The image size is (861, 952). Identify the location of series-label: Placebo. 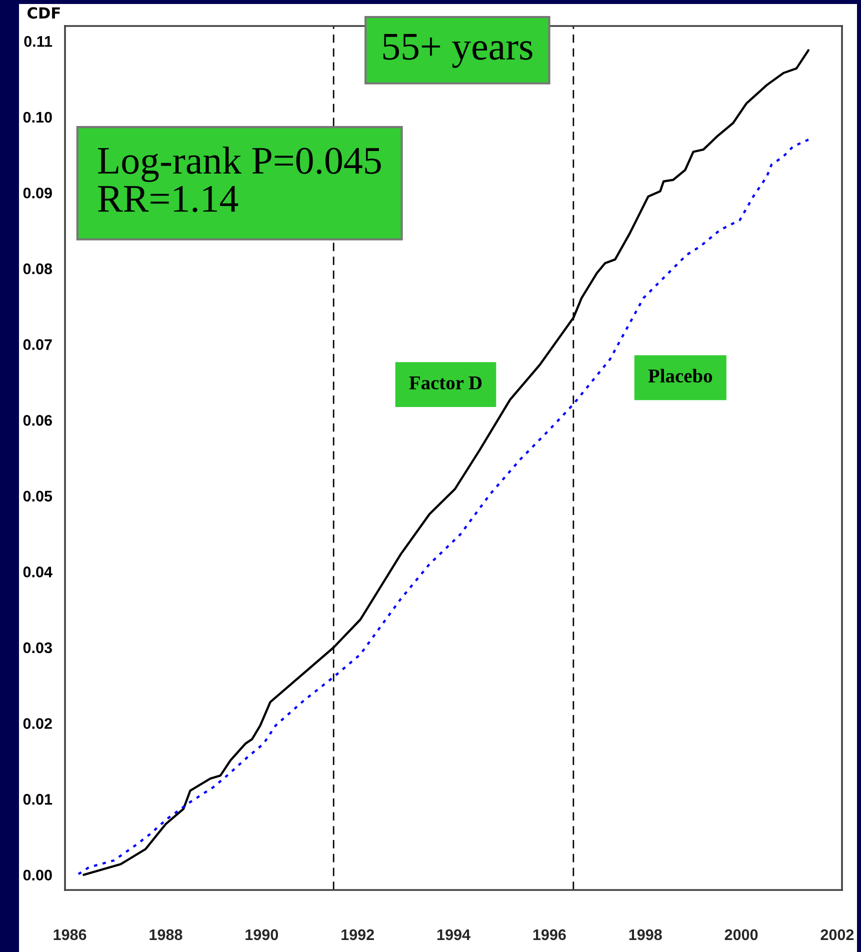
(680, 375).